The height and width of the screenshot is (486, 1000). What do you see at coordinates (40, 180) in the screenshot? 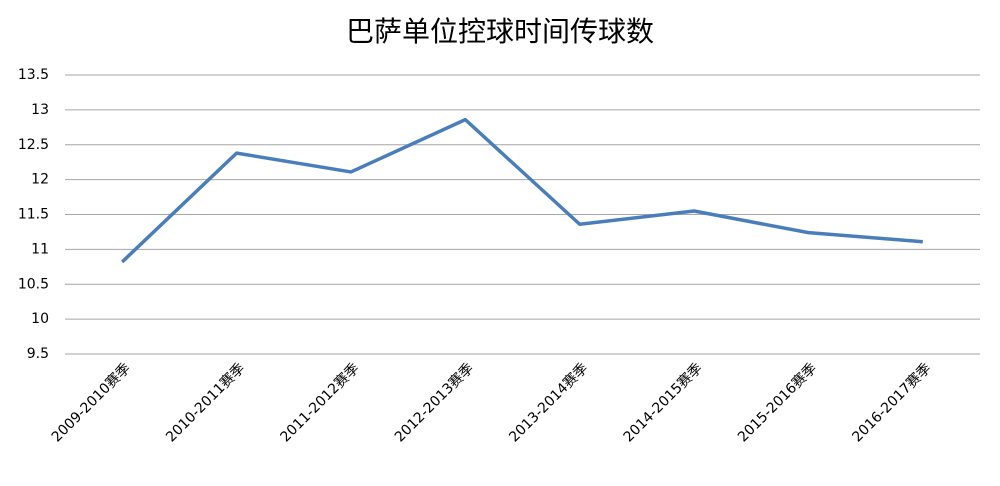
I see `y-tick-label: 12` at bounding box center [40, 180].